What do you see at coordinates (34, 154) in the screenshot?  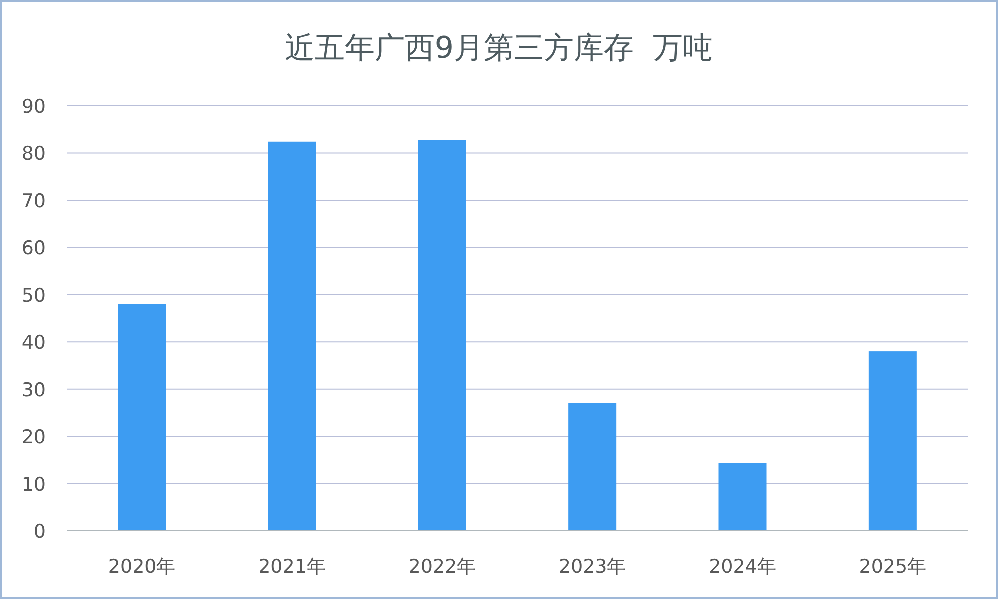 I see `y-tick-label: 80` at bounding box center [34, 154].